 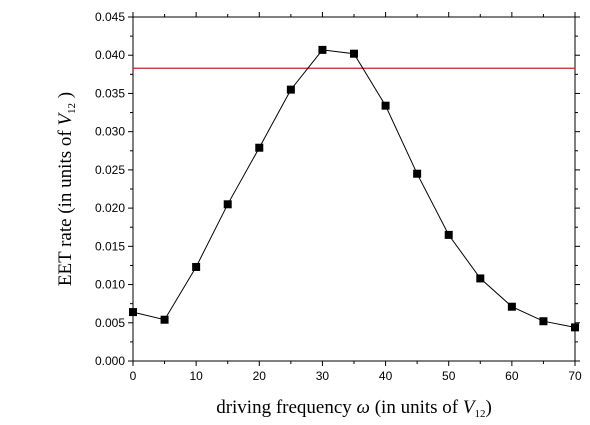 I want to click on x-axis-title-suffix: ), so click(x=488, y=407).